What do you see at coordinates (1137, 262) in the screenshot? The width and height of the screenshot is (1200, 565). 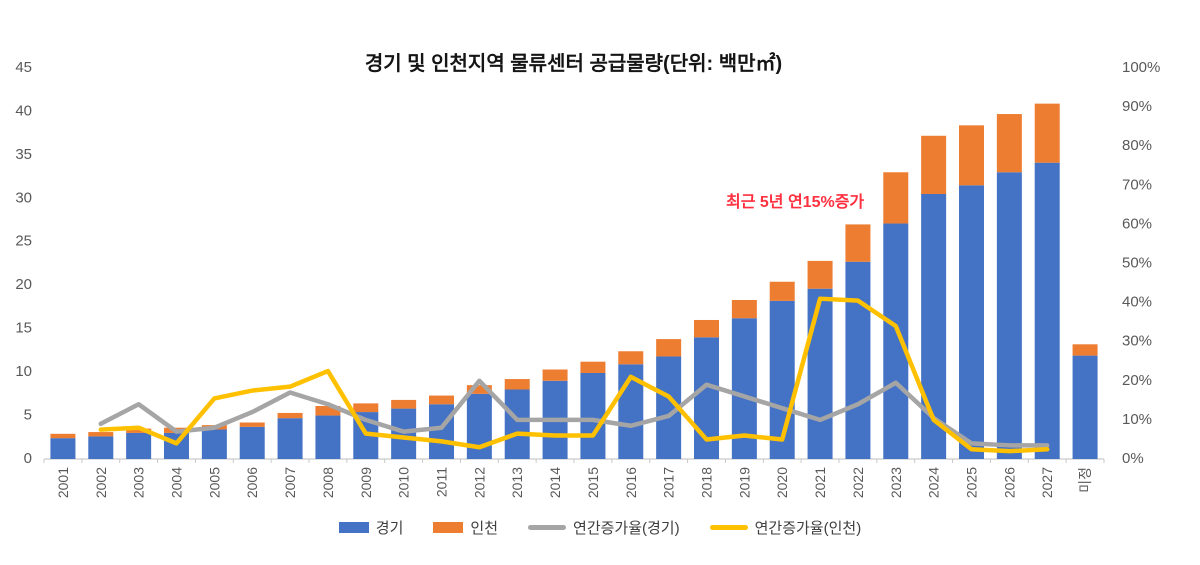 I see `right-axis-tick-label: 50%` at bounding box center [1137, 262].